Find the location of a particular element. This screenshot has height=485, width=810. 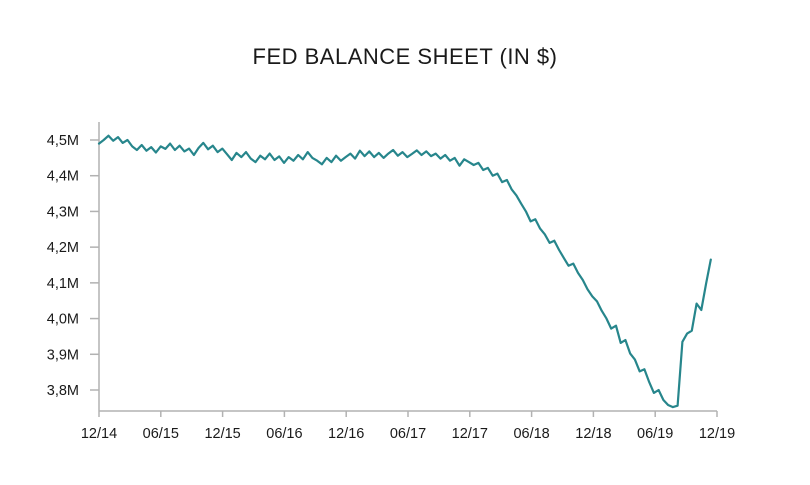

x-tick-label: 06/17 is located at coordinates (408, 434).